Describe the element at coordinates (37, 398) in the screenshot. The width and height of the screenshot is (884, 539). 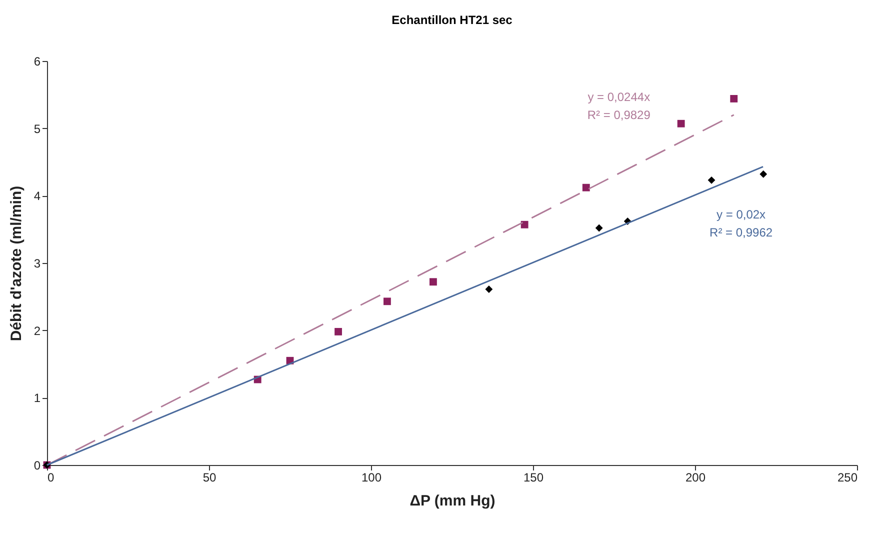
I see `y-tick-label: 1` at that location.